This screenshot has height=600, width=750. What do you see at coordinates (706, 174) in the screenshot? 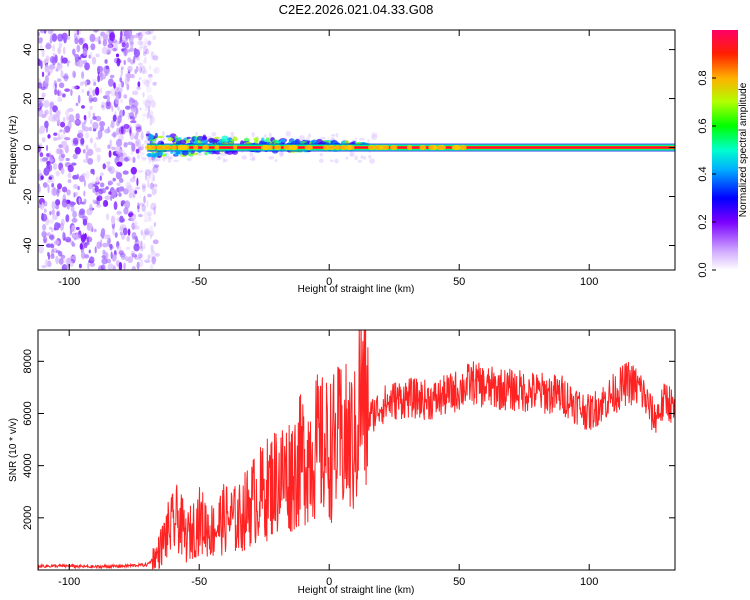
I see `colorbar-ticks: 0.0 0.2 0.4 0.6 0.8` at bounding box center [706, 174].